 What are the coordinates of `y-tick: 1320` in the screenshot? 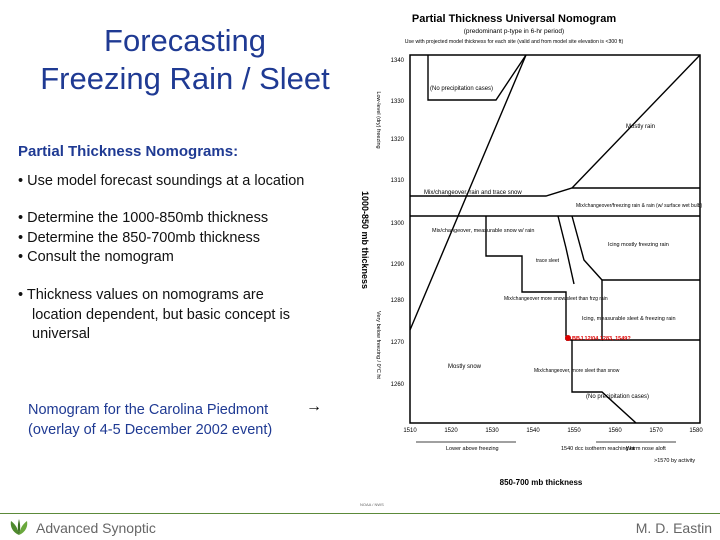 It's located at (398, 140).